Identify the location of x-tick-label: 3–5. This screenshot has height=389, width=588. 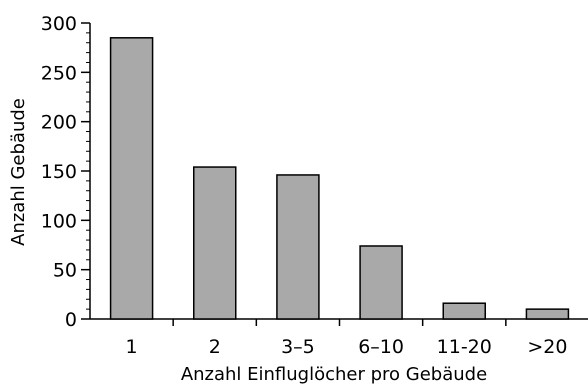
(298, 347).